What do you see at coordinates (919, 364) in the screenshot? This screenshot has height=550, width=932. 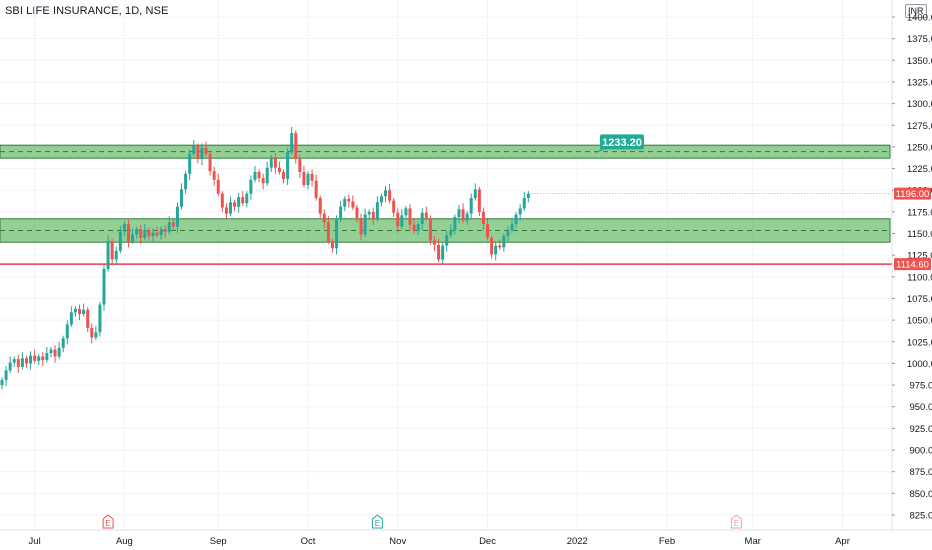 I see `y-axis-tick-label: 1000.00` at bounding box center [919, 364].